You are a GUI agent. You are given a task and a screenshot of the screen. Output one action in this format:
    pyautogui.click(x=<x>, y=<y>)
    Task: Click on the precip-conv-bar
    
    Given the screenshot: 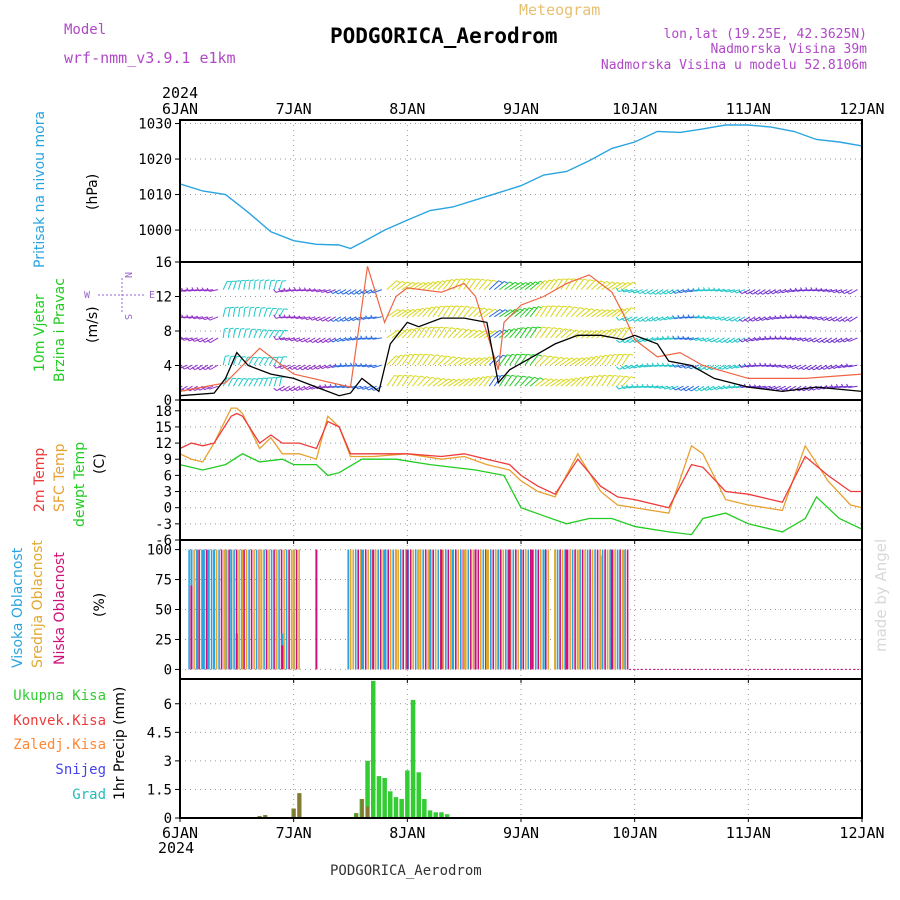 What is the action you would take?
    pyautogui.click(x=367, y=812)
    